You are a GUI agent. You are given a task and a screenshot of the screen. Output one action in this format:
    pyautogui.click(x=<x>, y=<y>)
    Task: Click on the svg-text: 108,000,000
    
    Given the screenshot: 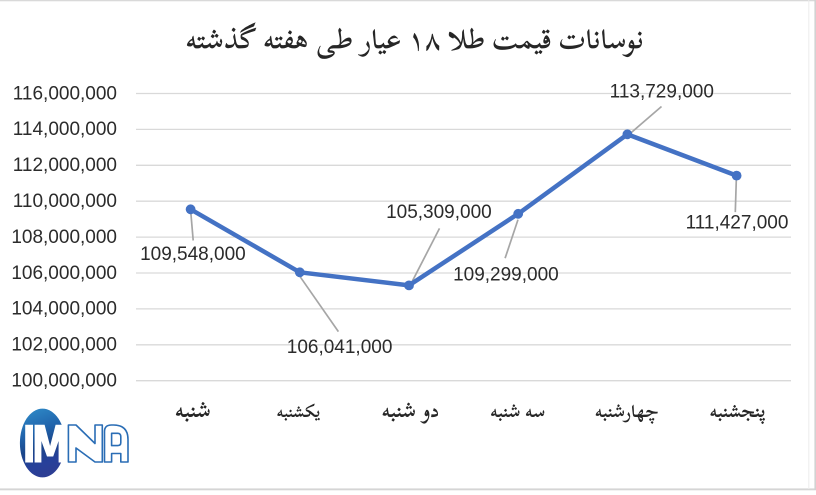 What is the action you would take?
    pyautogui.click(x=64, y=237)
    